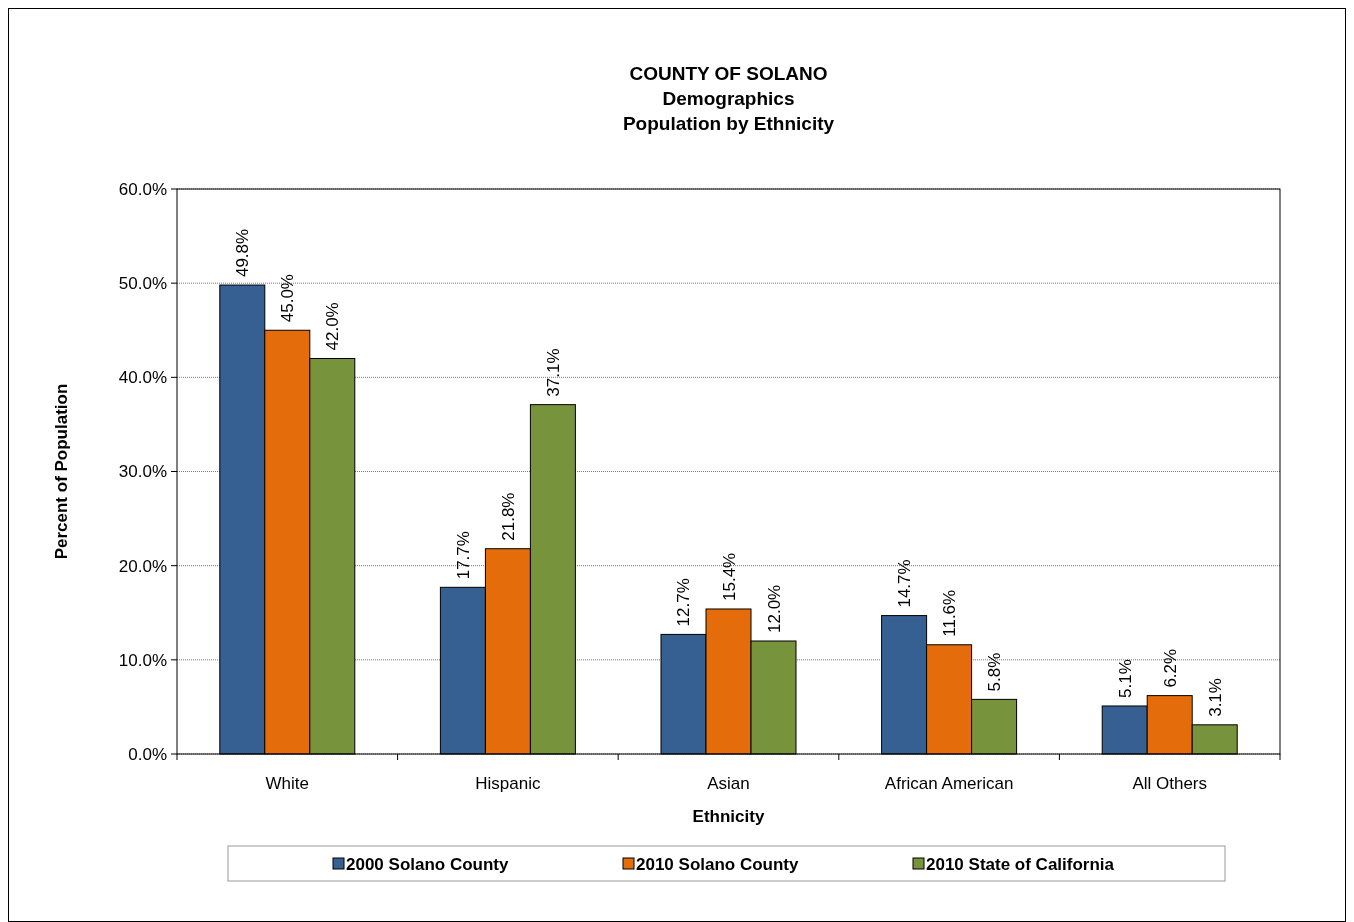  I want to click on x-tick-label: Asian, so click(728, 783).